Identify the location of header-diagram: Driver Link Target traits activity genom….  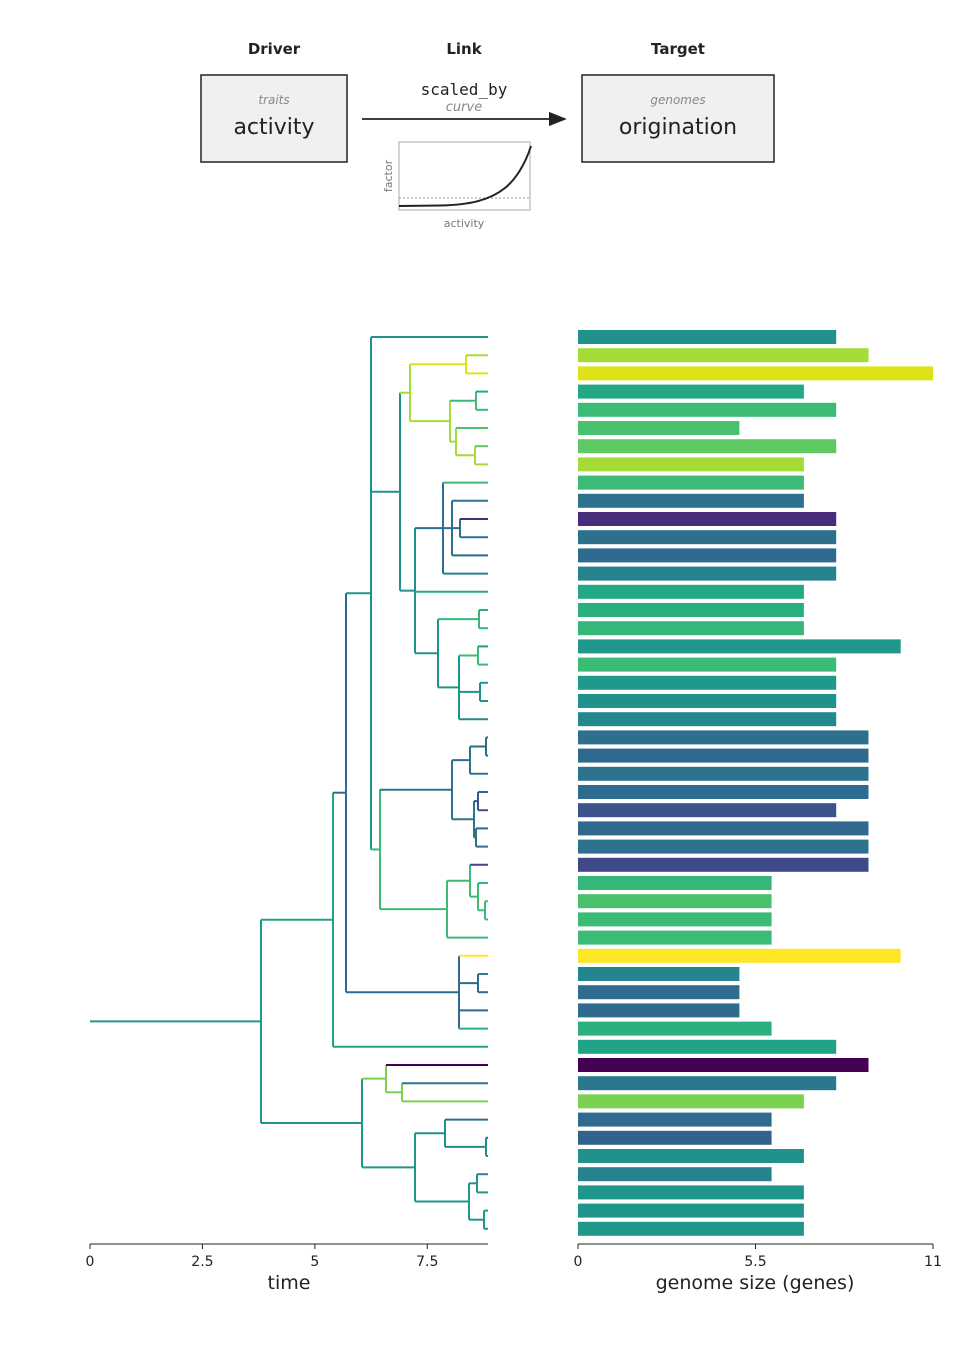
(487, 135).